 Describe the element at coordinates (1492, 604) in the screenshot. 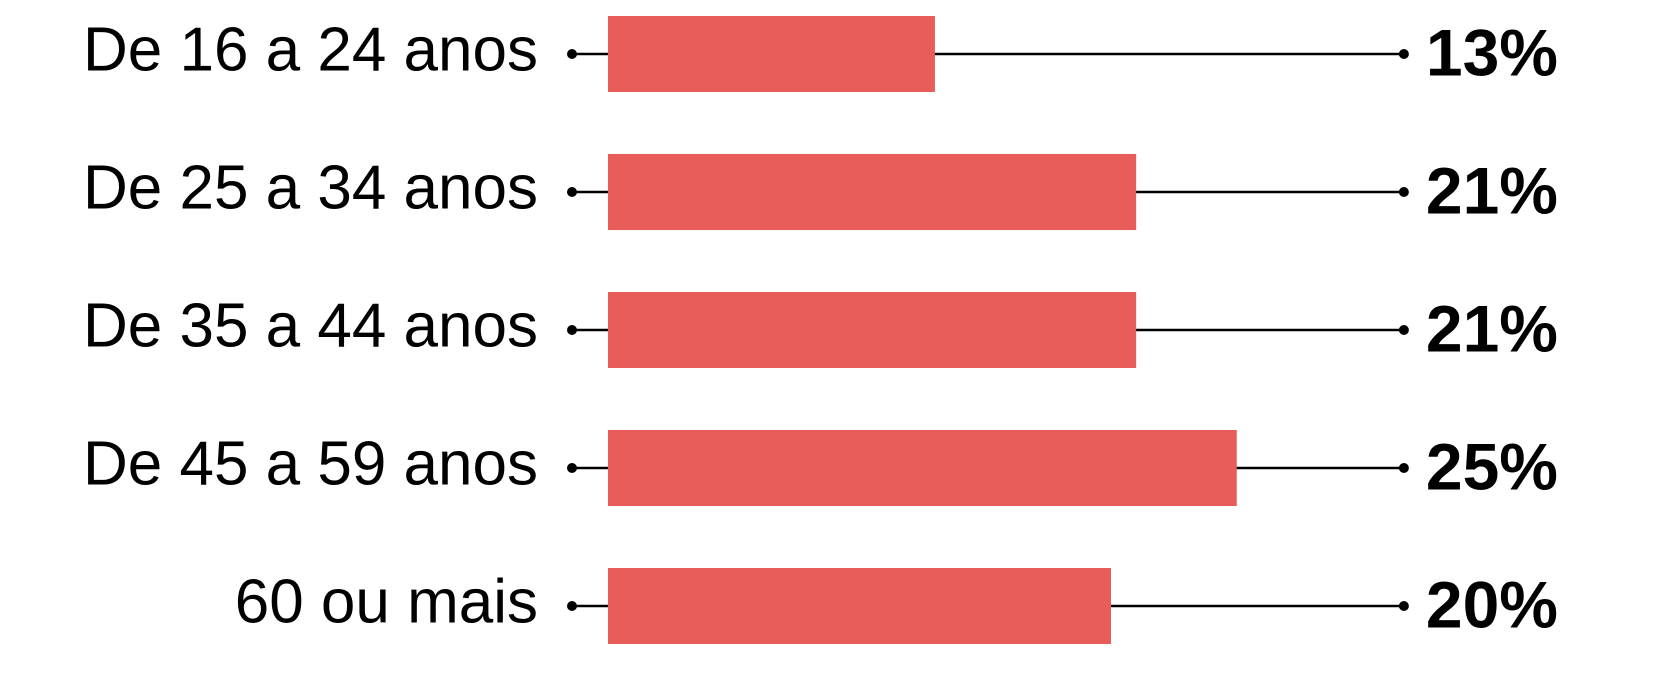

I see `value-label: 20%` at that location.